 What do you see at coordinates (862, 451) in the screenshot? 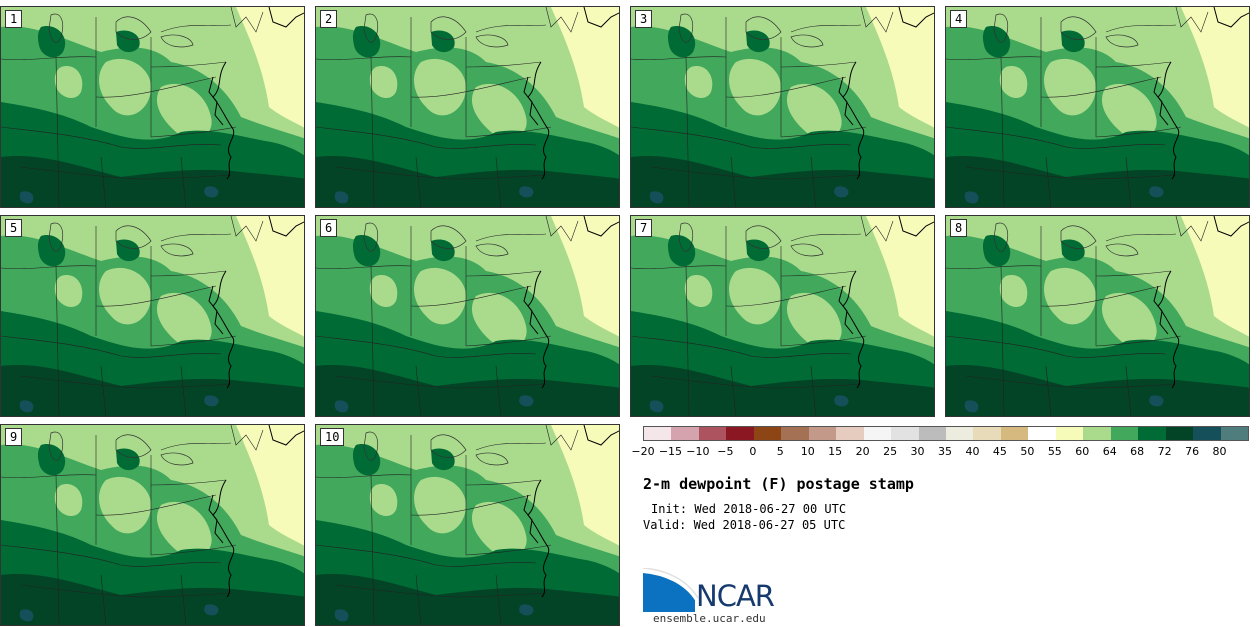
I see `colorbar-tick-label: 20` at bounding box center [862, 451].